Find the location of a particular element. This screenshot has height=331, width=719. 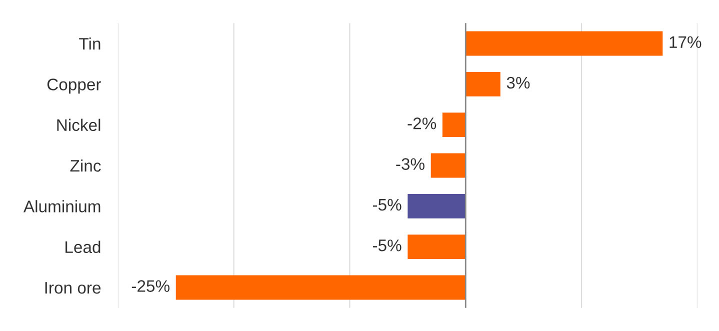

data-label: -2% is located at coordinates (422, 124).